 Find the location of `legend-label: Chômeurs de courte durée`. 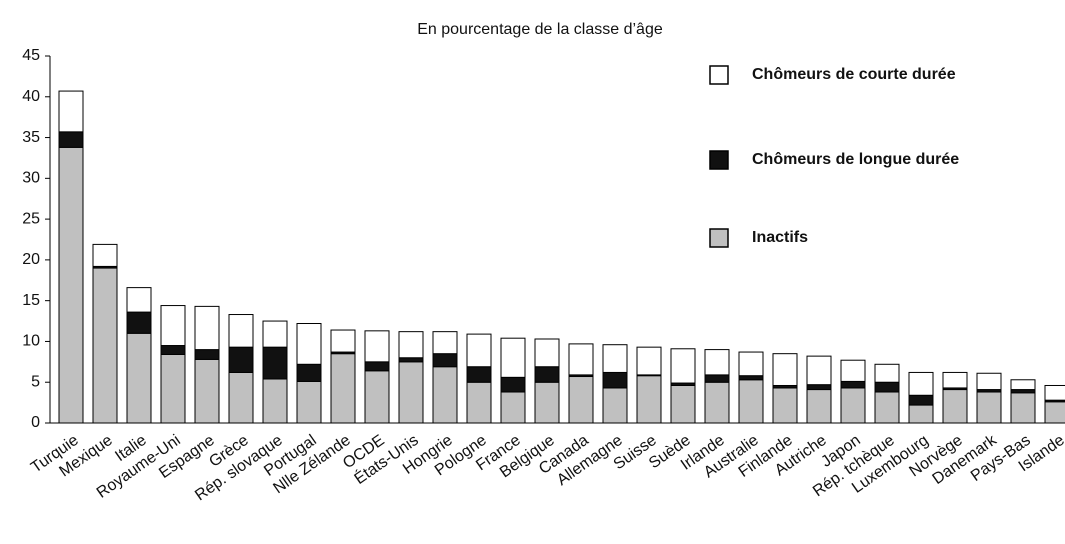

legend-label: Chômeurs de courte durée is located at coordinates (854, 74).